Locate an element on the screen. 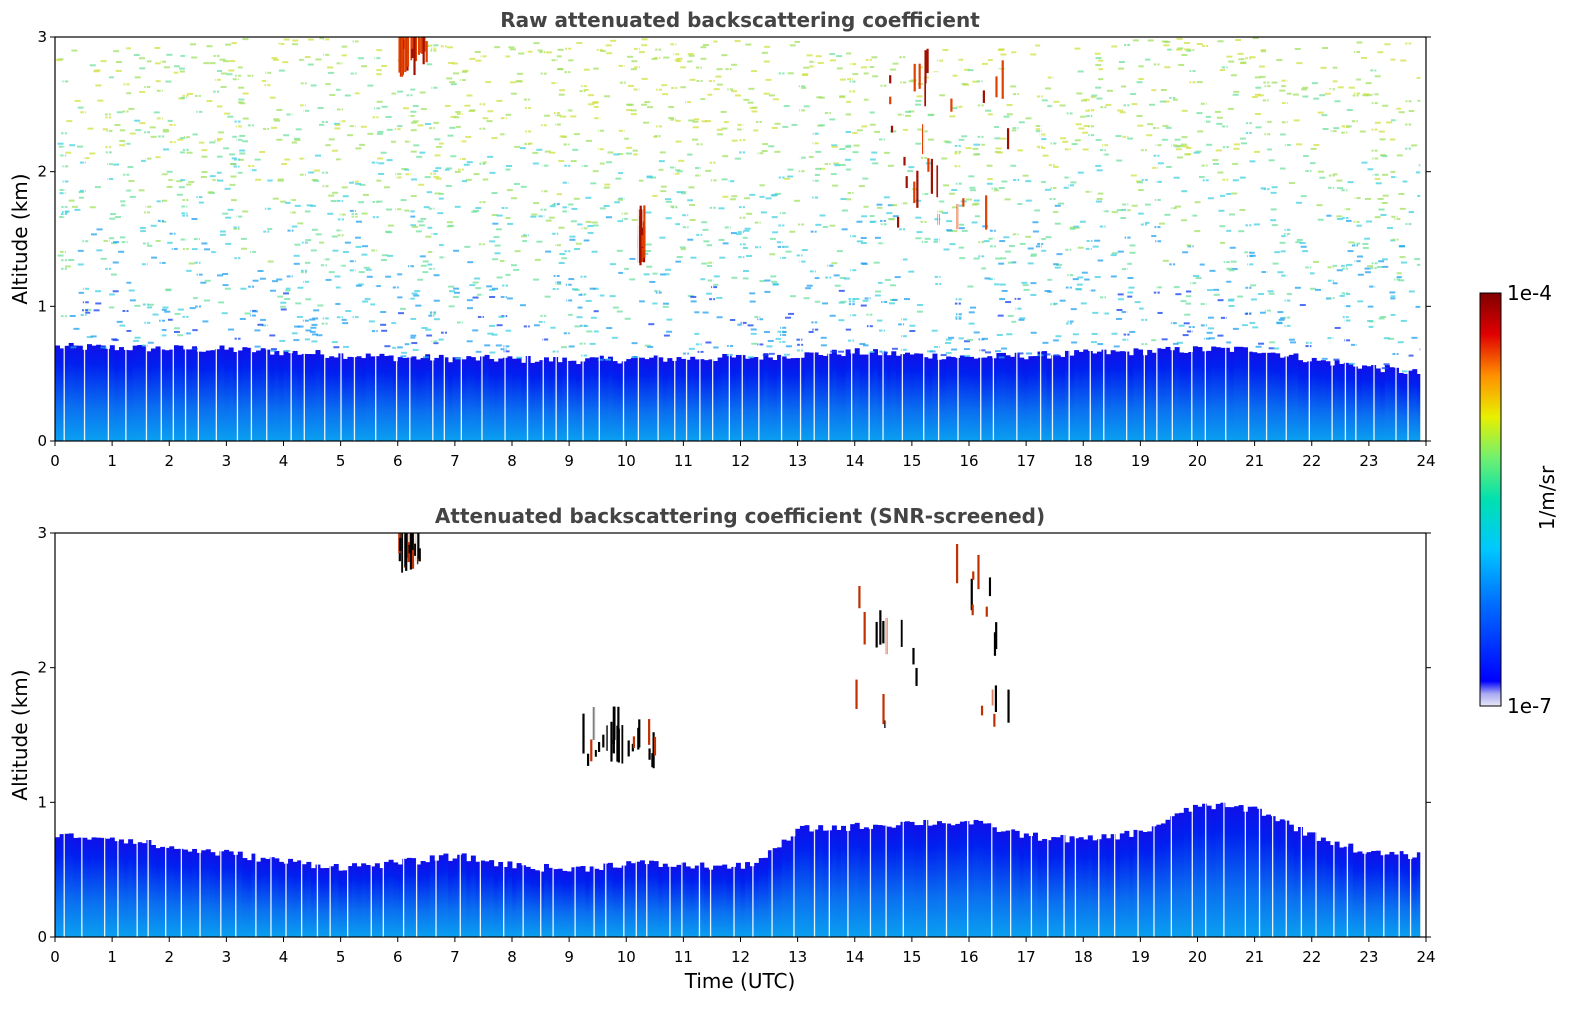  no-data-area is located at coordinates (1423, 735).